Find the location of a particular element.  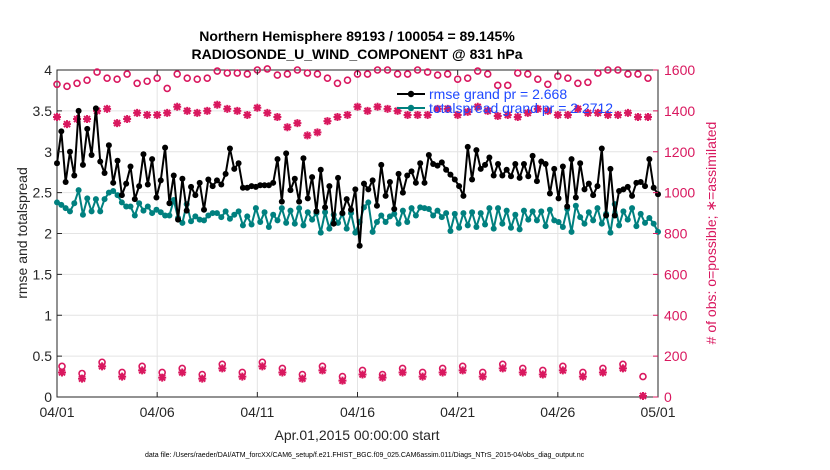

y-tick-label: 0 is located at coordinates (48, 397).